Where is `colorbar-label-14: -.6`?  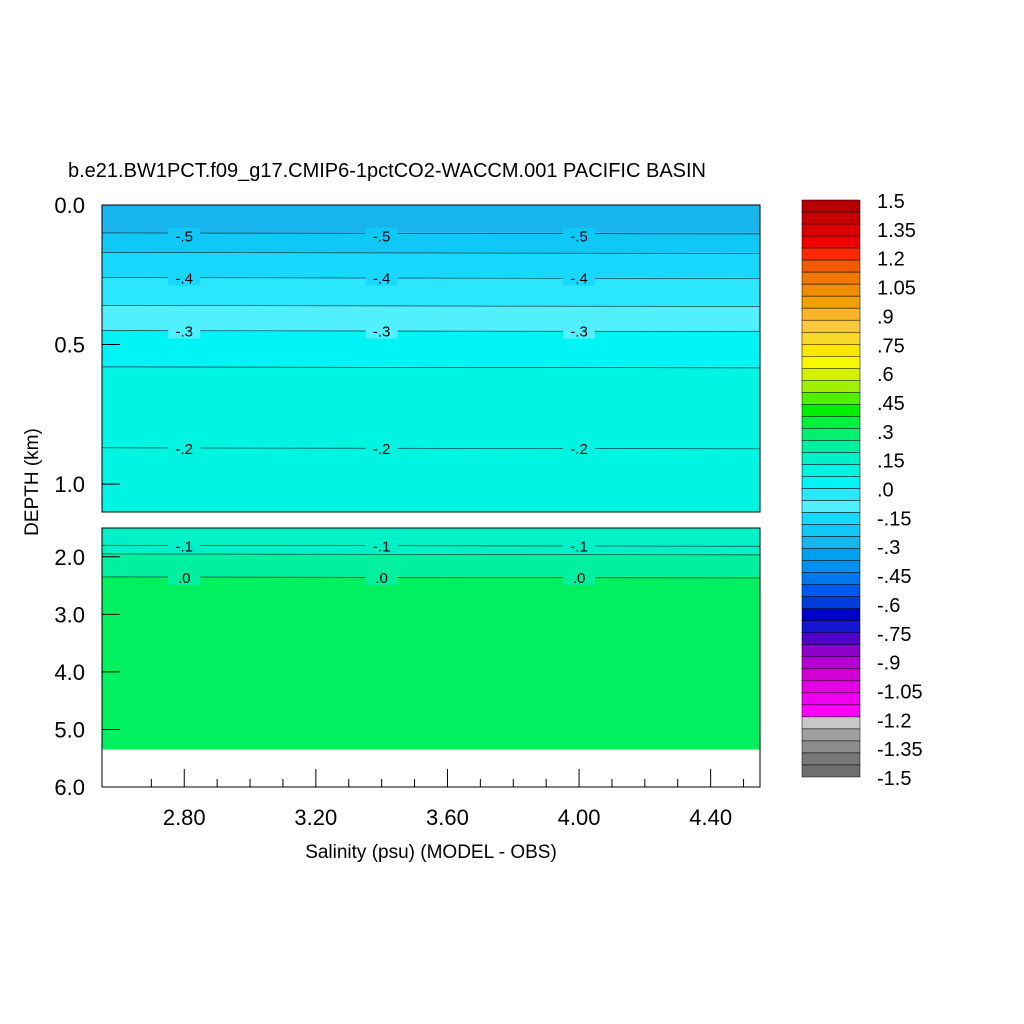 colorbar-label-14: -.6 is located at coordinates (888, 606).